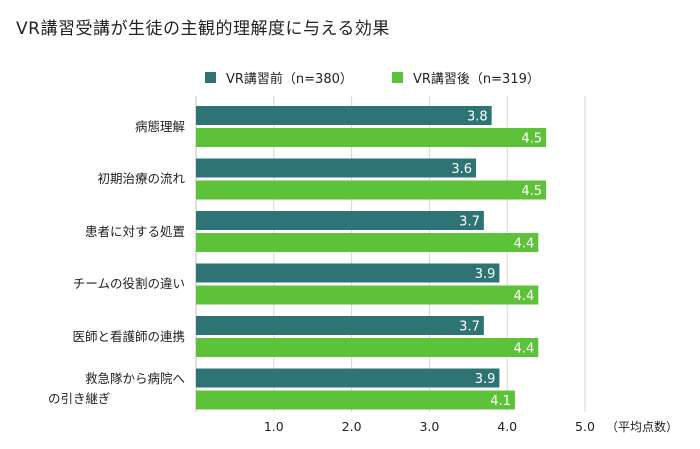 The width and height of the screenshot is (700, 449). What do you see at coordinates (352, 426) in the screenshot?
I see `x-tick-label-2.0: 2.0` at bounding box center [352, 426].